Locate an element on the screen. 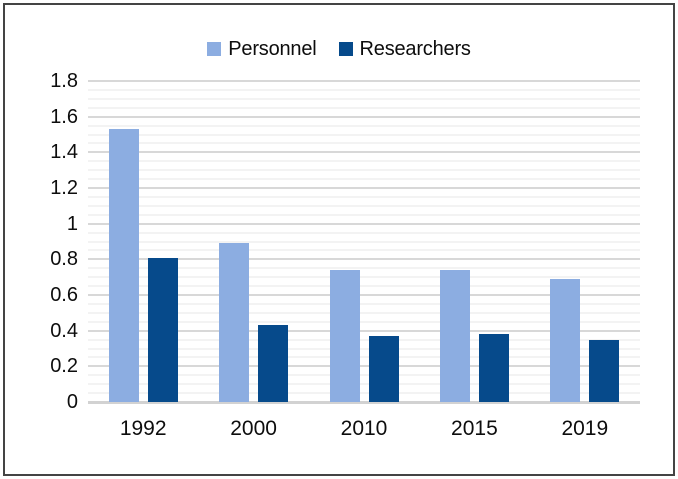  bar-personnel-2019 is located at coordinates (565, 340).